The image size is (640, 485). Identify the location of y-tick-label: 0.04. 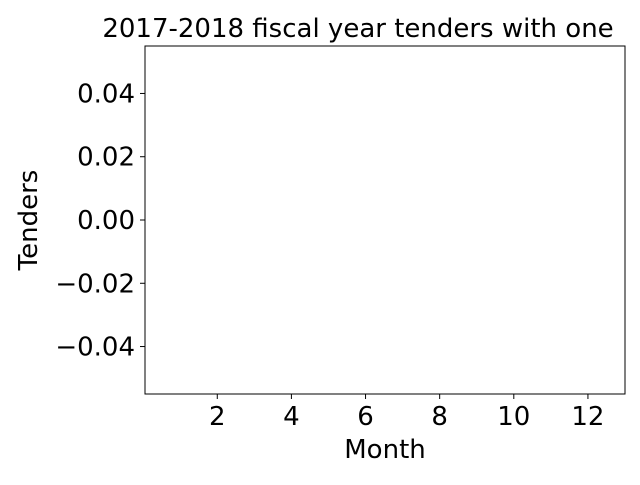
(106, 94).